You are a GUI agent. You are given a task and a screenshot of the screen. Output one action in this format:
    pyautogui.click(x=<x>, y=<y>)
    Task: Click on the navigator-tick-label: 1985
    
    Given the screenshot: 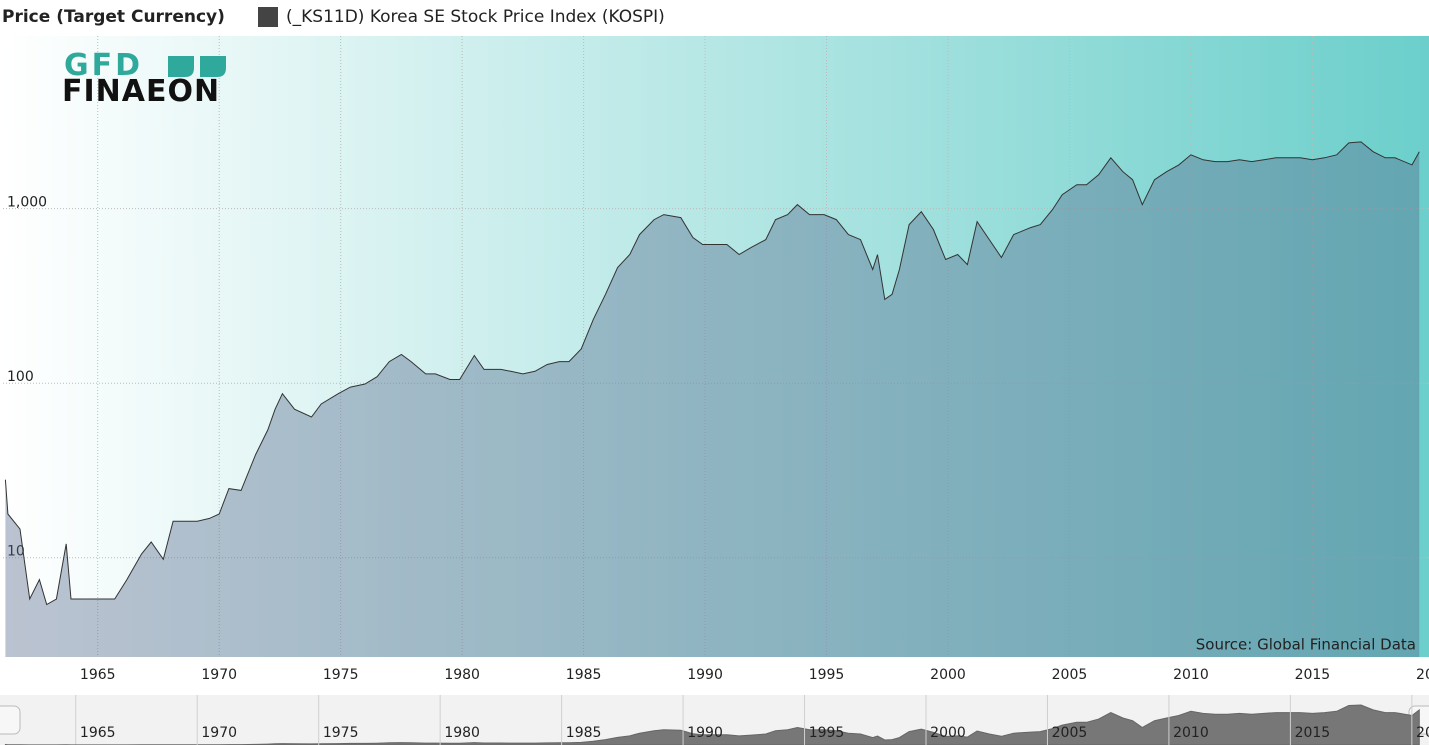 What is the action you would take?
    pyautogui.click(x=584, y=733)
    